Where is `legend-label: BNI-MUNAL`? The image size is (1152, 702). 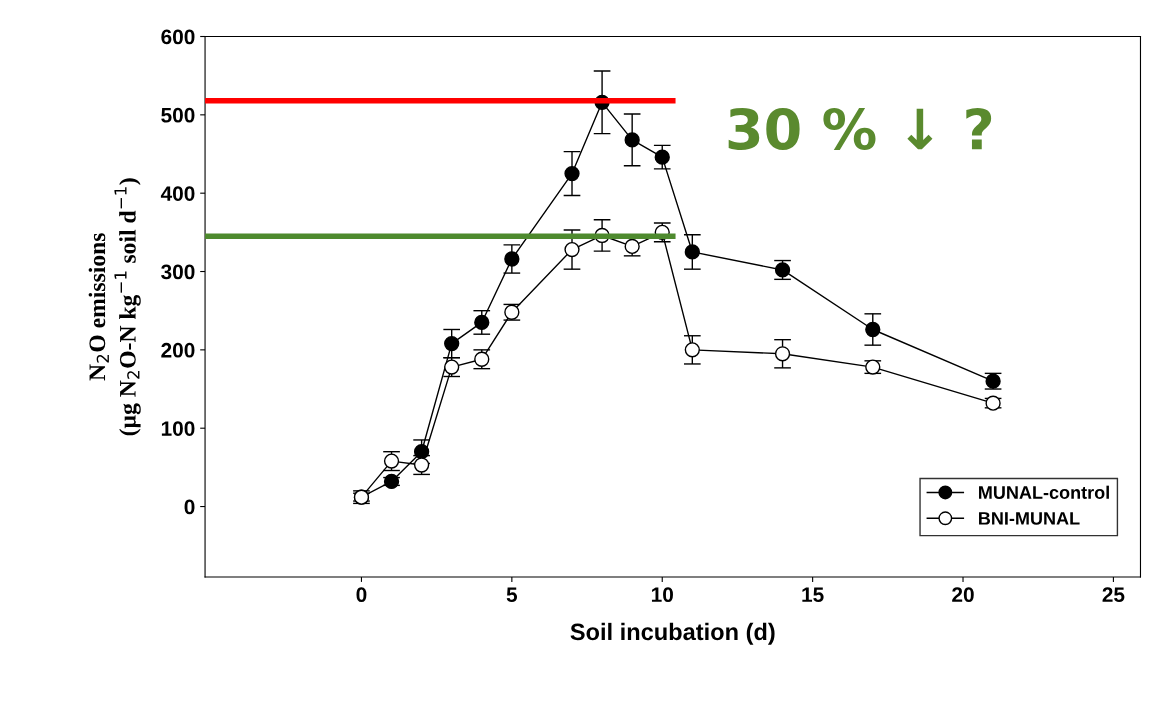
legend-label: BNI-MUNAL is located at coordinates (1029, 518).